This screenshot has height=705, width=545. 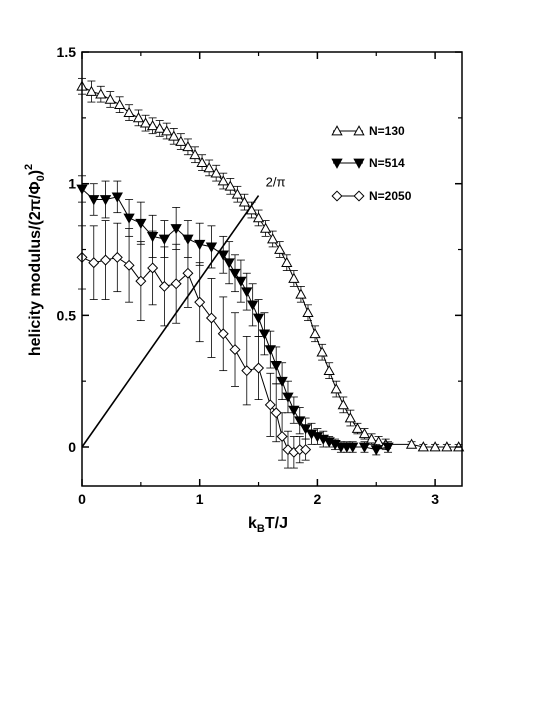 I want to click on x-tick-label: 1, so click(x=200, y=499).